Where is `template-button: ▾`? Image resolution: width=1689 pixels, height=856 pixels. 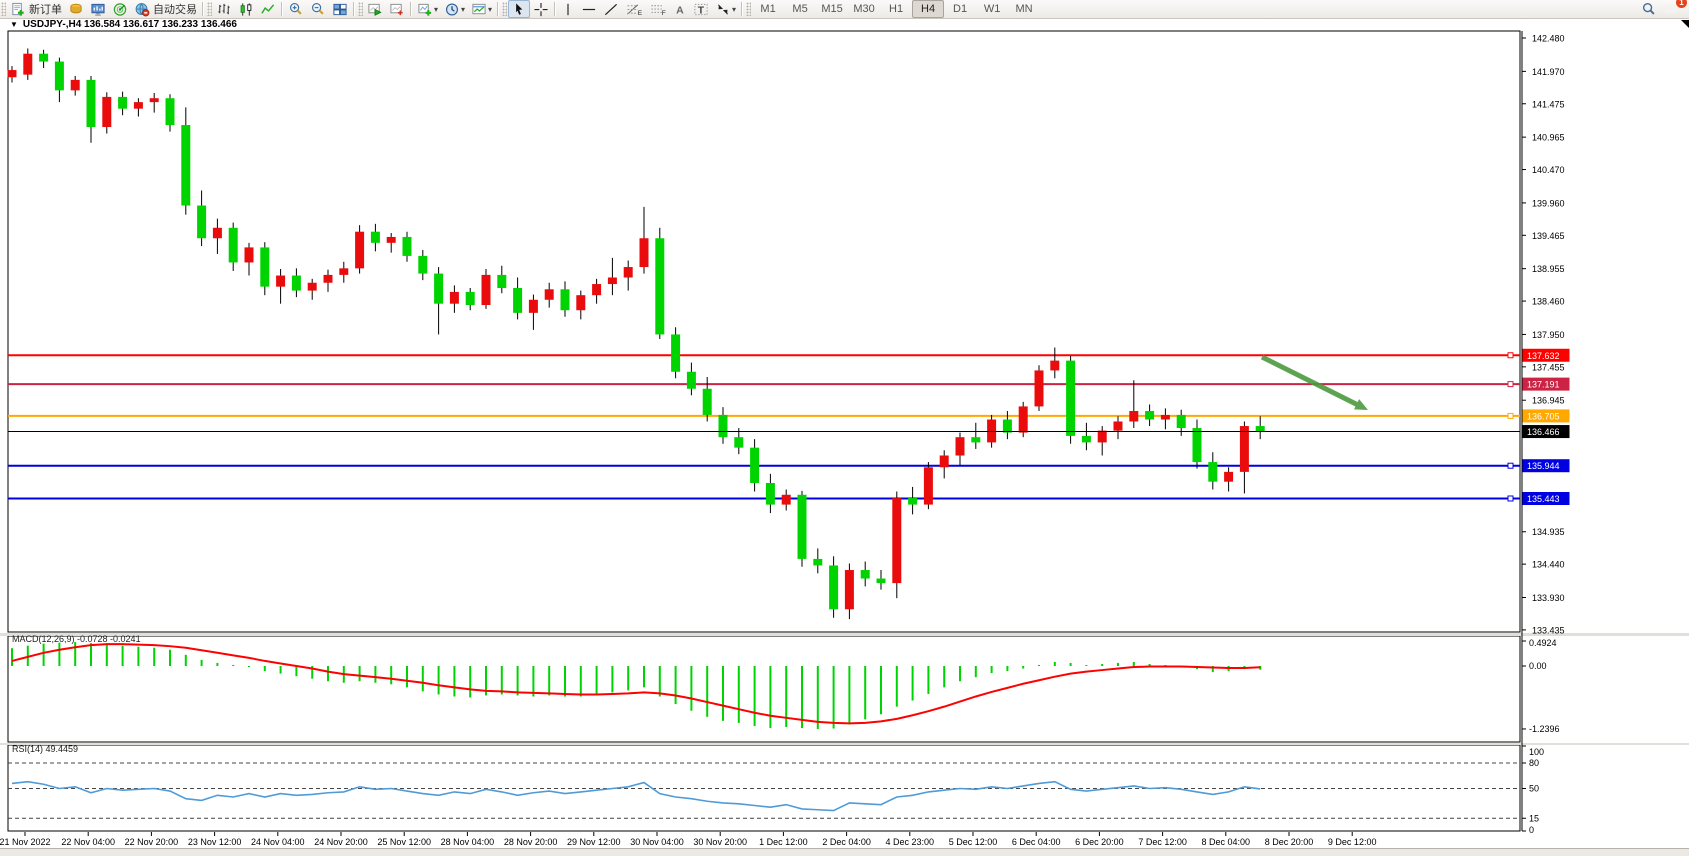
template-button: ▾ is located at coordinates (481, 9).